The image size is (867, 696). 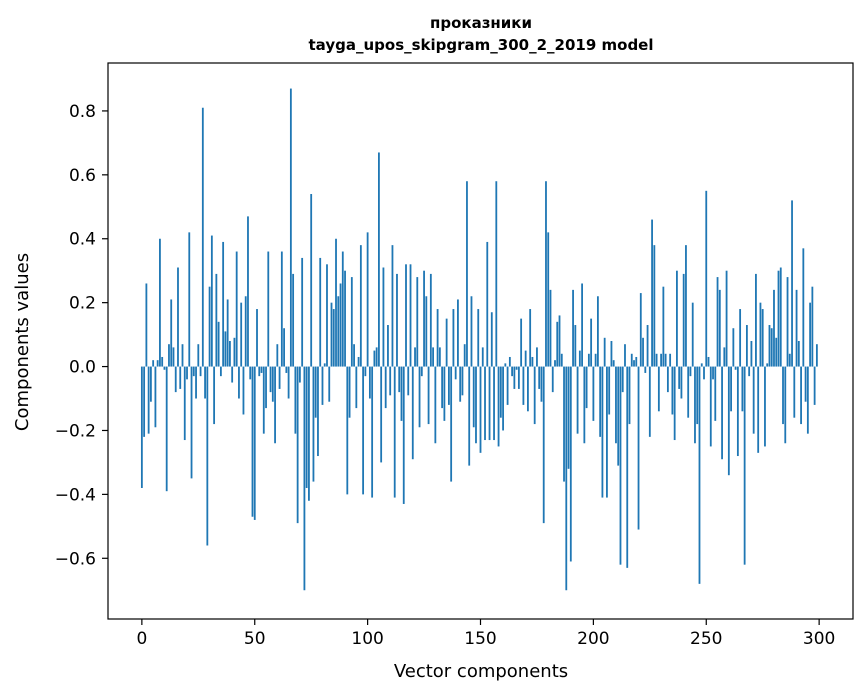 What do you see at coordinates (75, 559) in the screenshot?
I see `y-tick-label-0: −0.6` at bounding box center [75, 559].